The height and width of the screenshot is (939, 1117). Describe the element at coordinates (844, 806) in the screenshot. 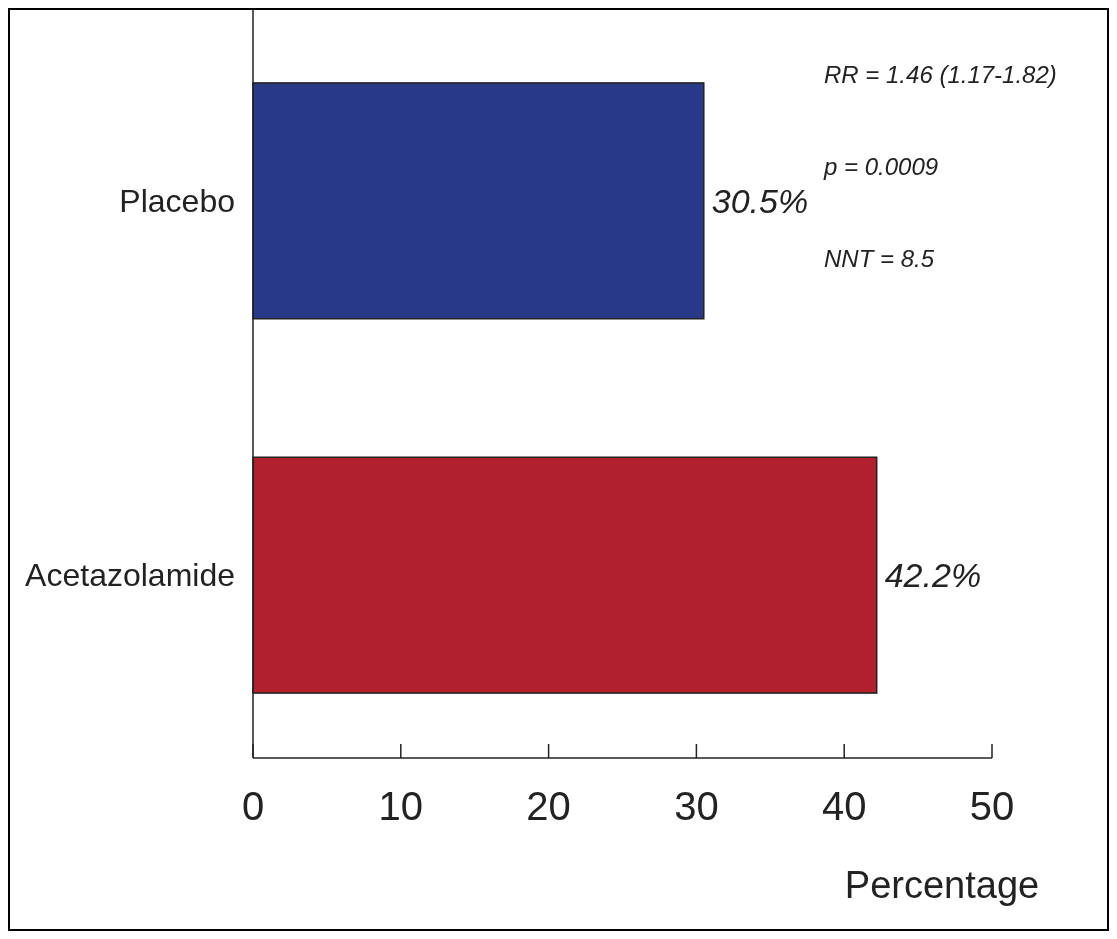

I see `x-tick-label: 40` at that location.